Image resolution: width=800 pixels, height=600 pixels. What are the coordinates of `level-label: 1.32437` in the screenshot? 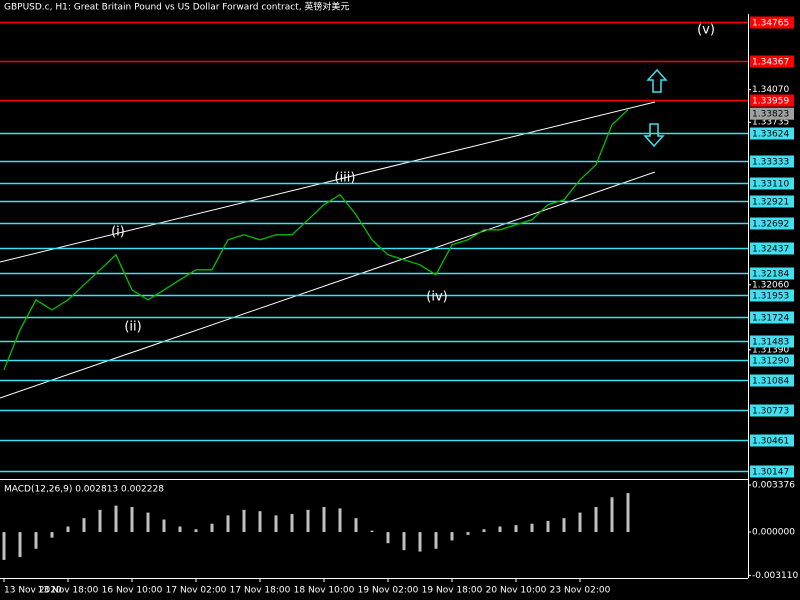 It's located at (770, 250).